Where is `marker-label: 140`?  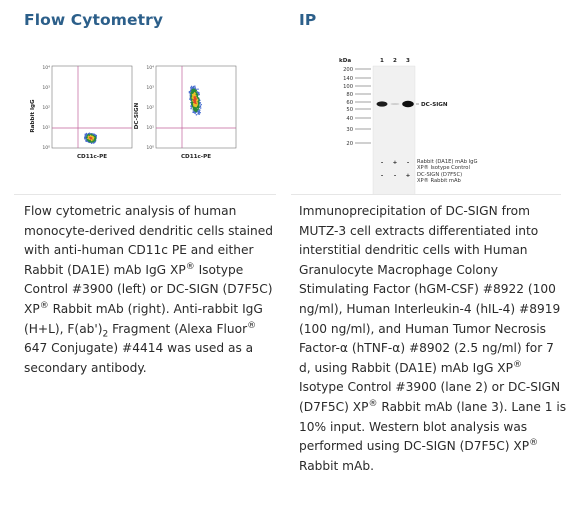 marker-label: 140 is located at coordinates (348, 79).